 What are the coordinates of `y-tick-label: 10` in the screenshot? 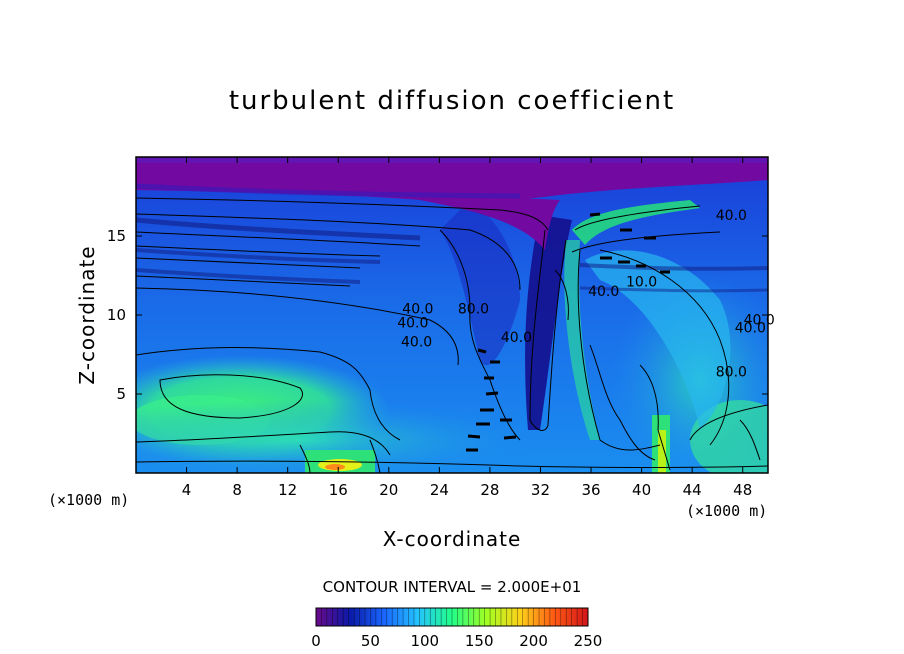 It's located at (116, 315).